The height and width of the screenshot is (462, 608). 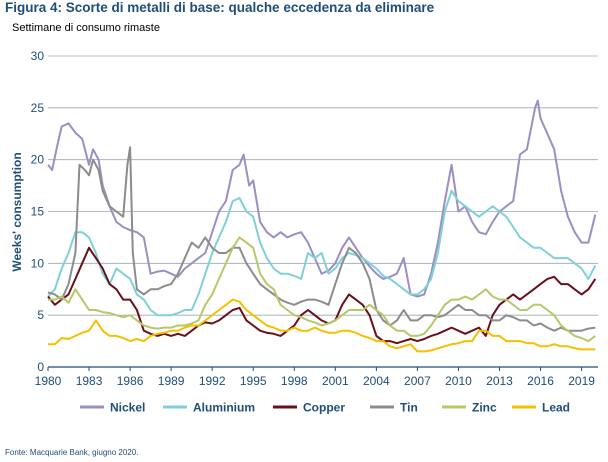 I want to click on x-tick-label: 1989, so click(x=171, y=381).